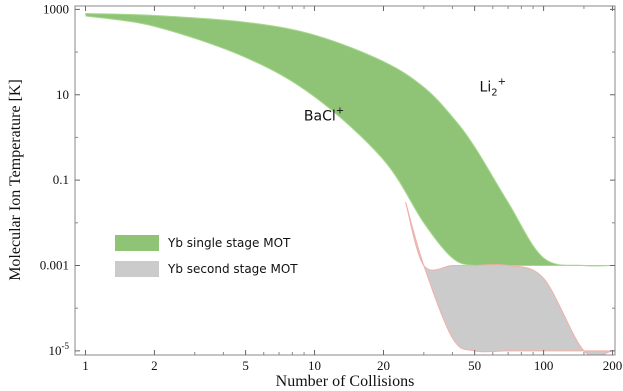  Describe the element at coordinates (62, 94) in the screenshot. I see `y-tick-label: 10` at that location.